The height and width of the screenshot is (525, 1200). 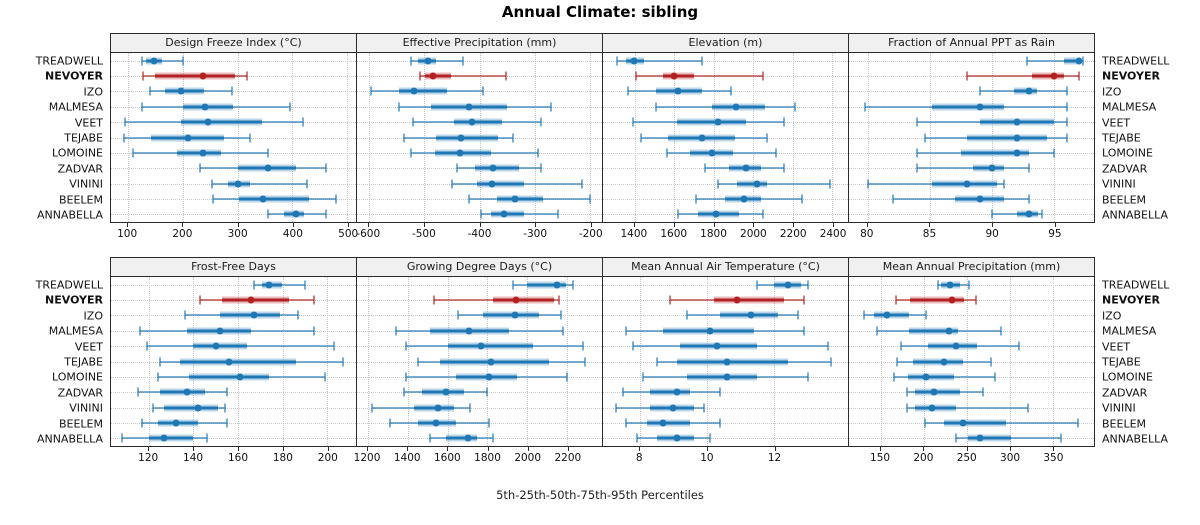 What do you see at coordinates (833, 234) in the screenshot?
I see `axis-tick-label: 2400` at bounding box center [833, 234].